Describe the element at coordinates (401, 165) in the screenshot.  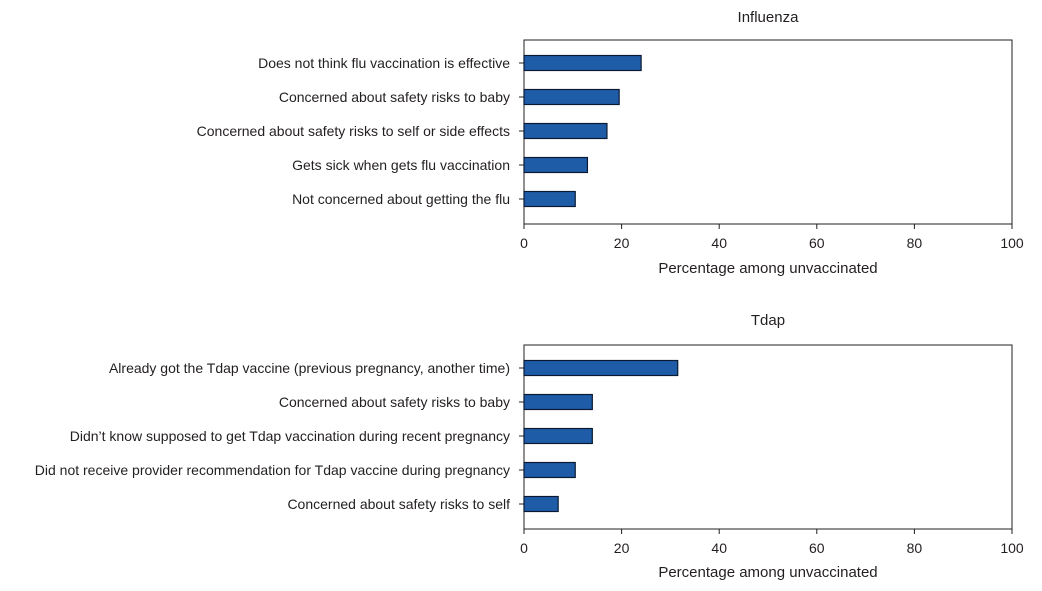
I see `category-label: Gets sick when gets flu vaccination` at that location.